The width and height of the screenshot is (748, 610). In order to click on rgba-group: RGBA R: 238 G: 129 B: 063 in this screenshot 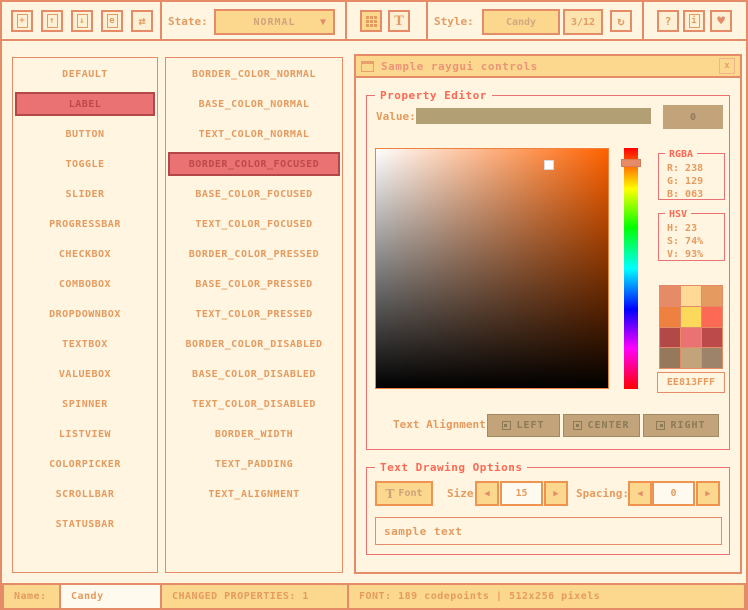, I will do `click(691, 174)`.